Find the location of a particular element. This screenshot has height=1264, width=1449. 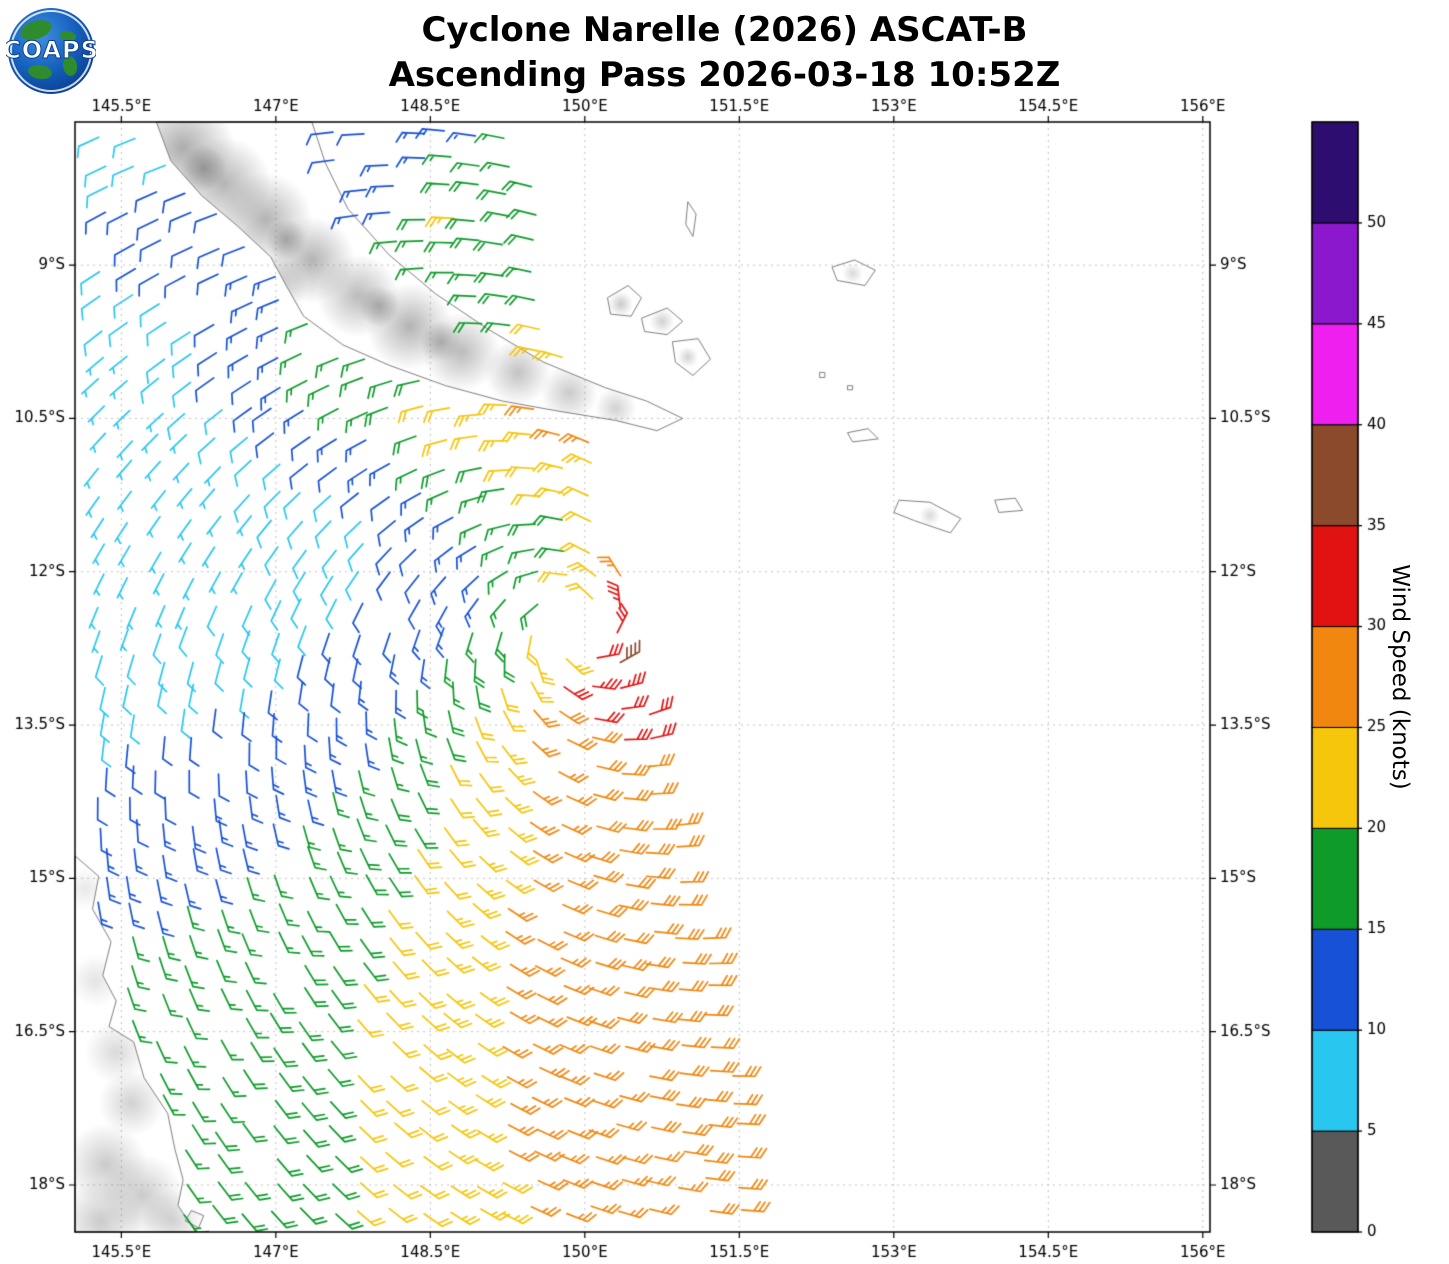

chart-title: Cyclone Narelle (2026) ASCAT-B is located at coordinates (724, 30).